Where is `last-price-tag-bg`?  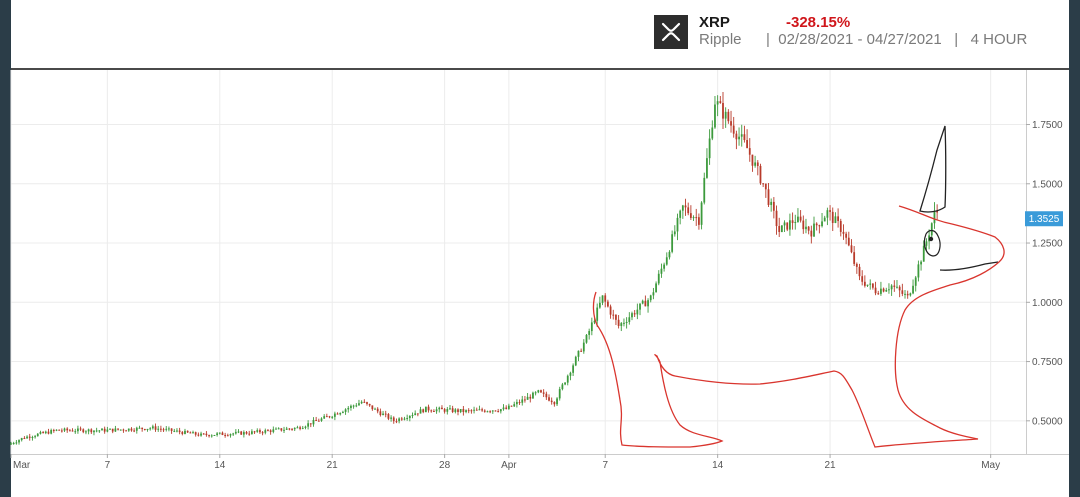
last-price-tag-bg is located at coordinates (1044, 219).